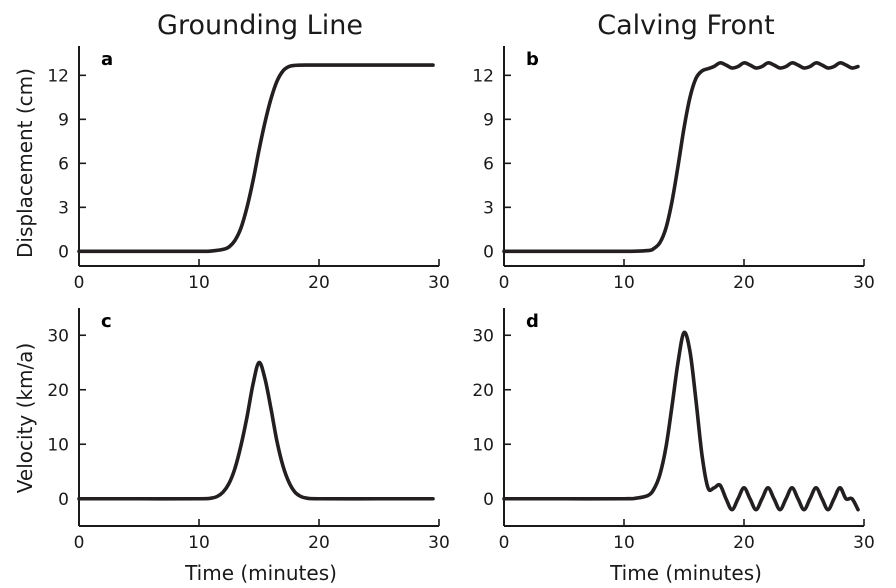 The width and height of the screenshot is (896, 588). What do you see at coordinates (58, 336) in the screenshot?
I see `y-tick-label-c: 30` at bounding box center [58, 336].